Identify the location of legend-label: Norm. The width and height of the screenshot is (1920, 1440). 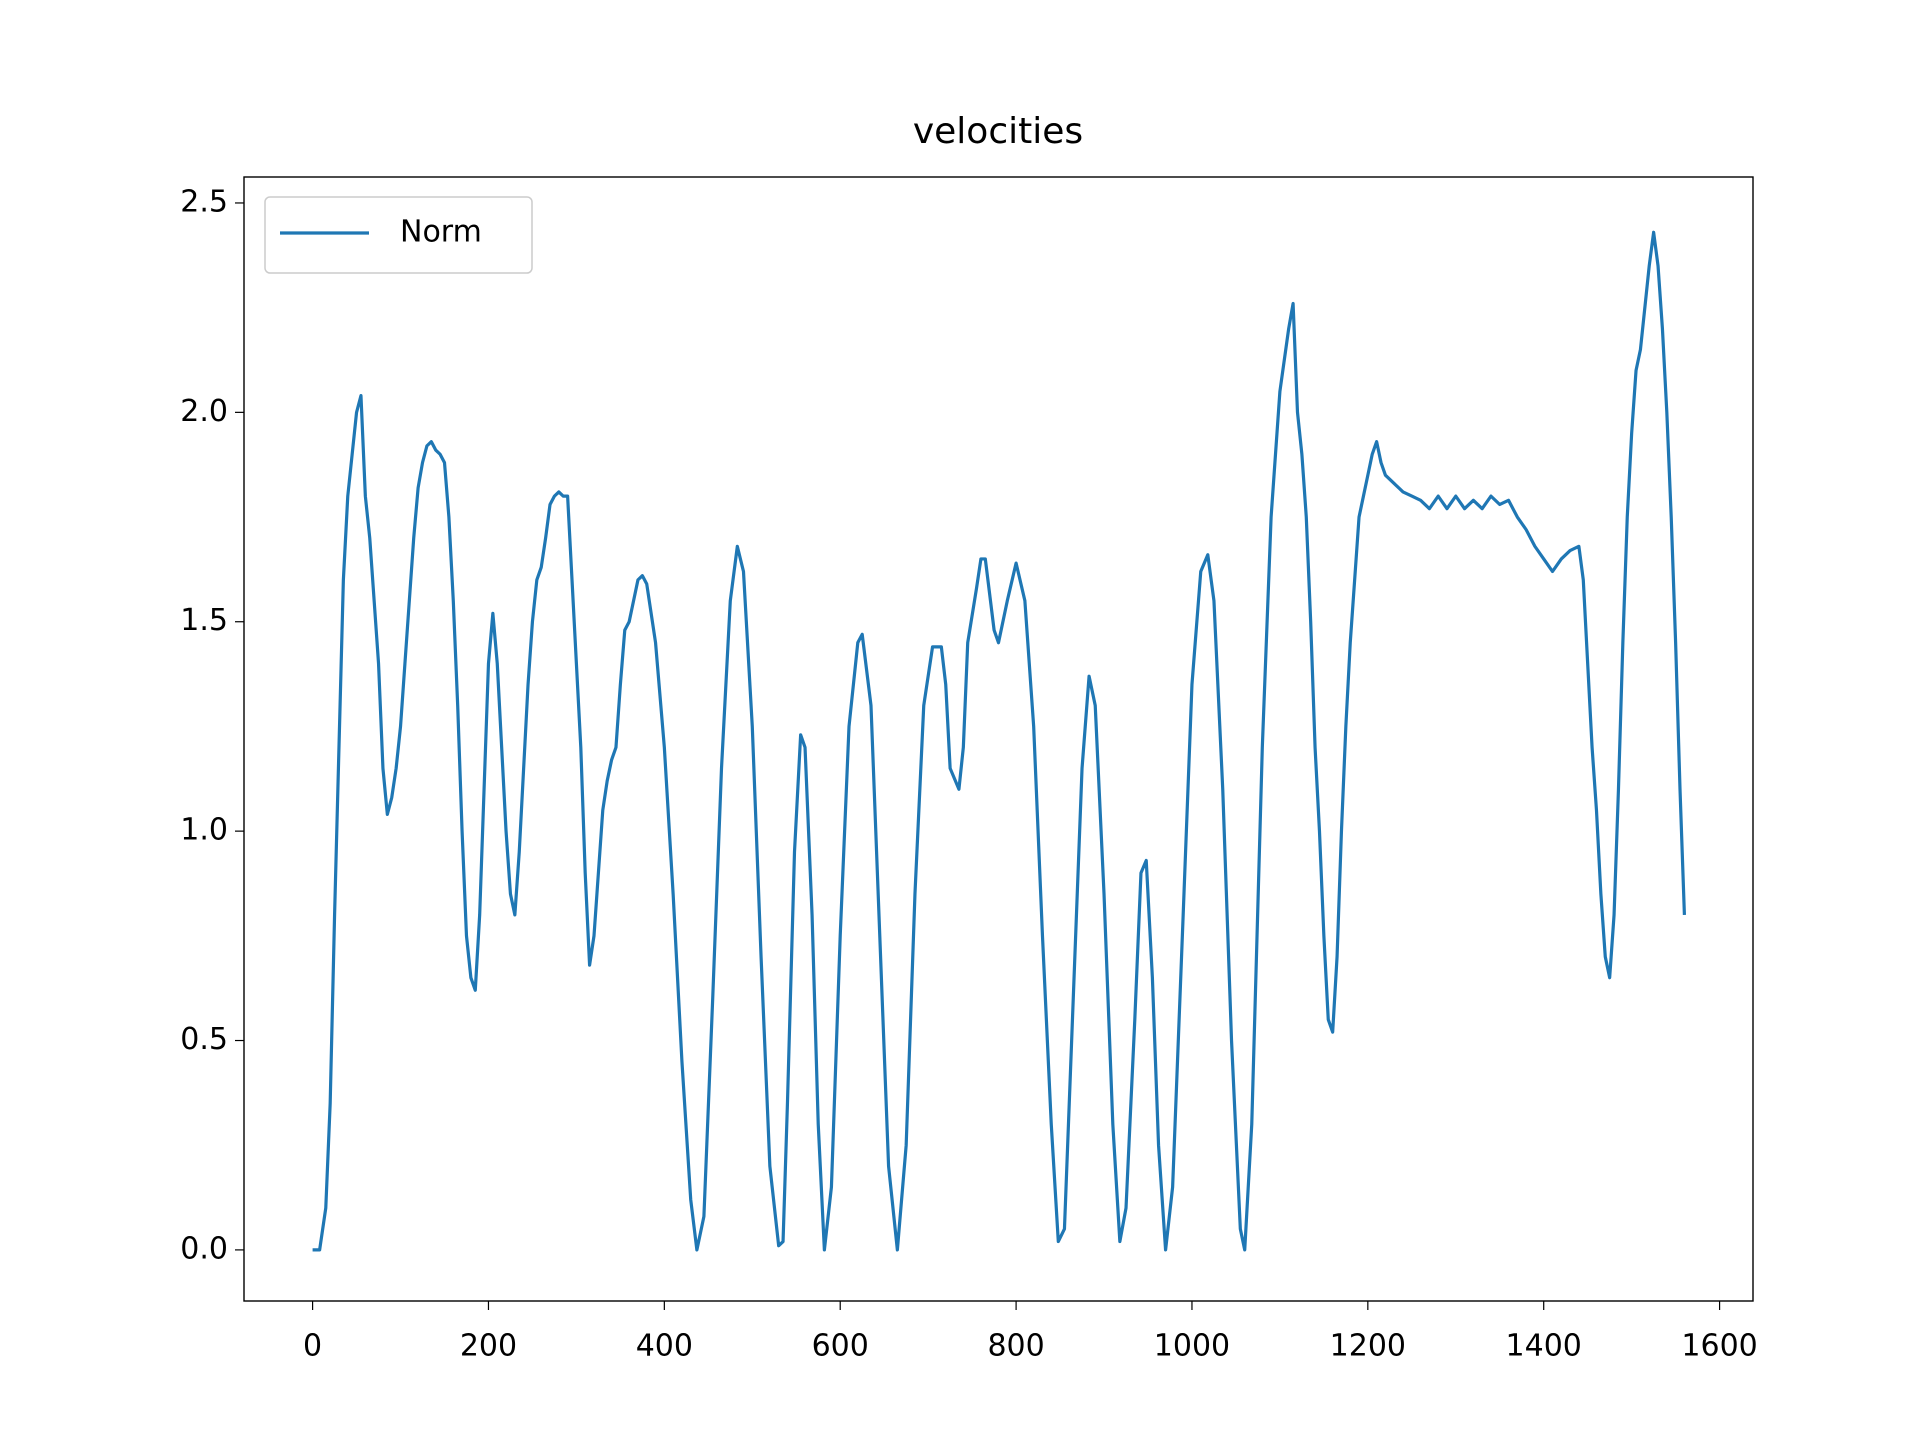
(441, 232).